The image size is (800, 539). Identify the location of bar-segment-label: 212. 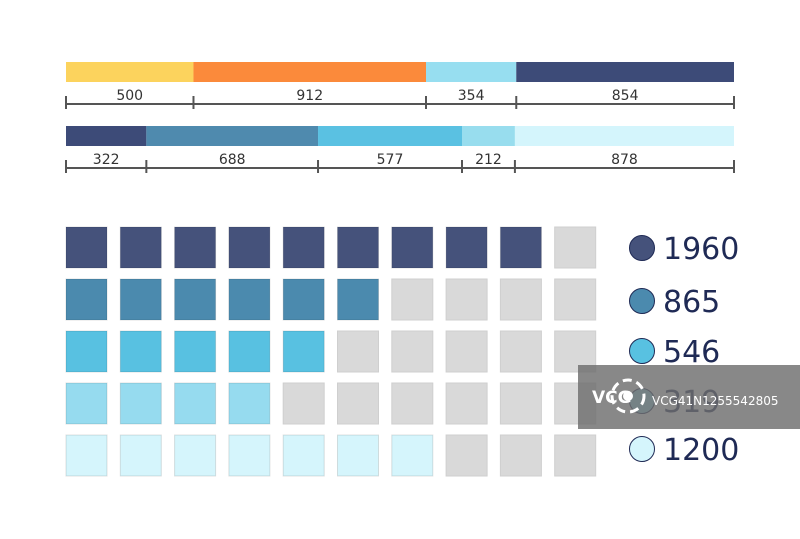
(488, 160).